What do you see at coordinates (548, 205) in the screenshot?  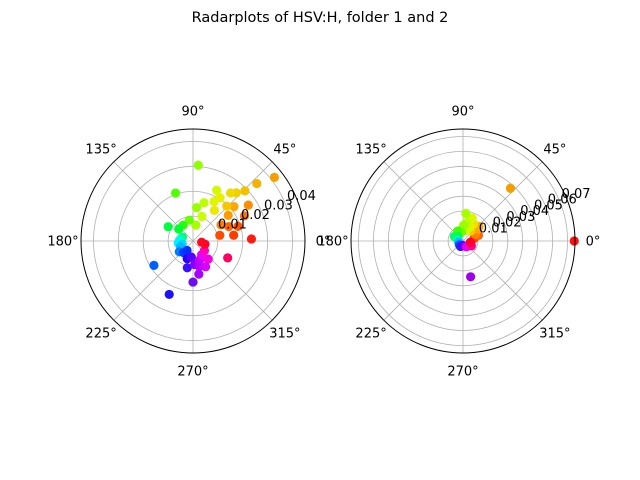 I see `r-tick-label: 0.05` at bounding box center [548, 205].